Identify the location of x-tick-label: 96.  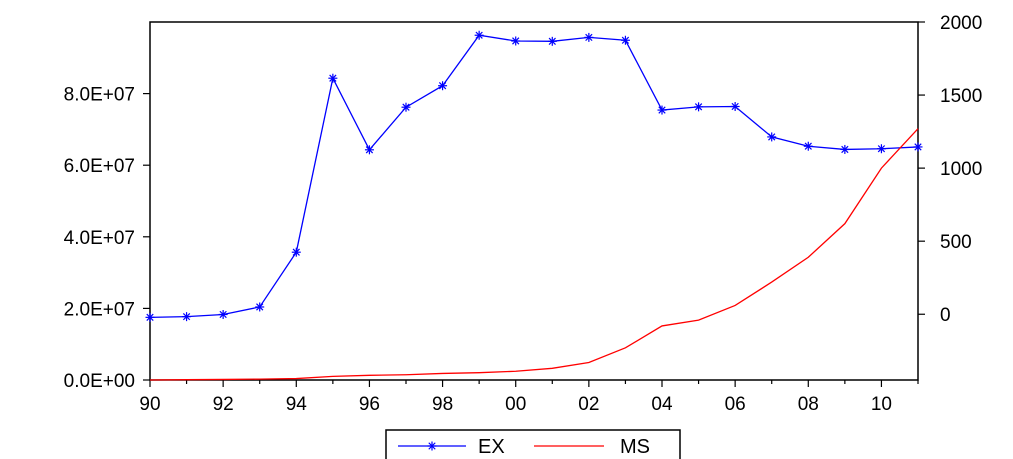
(369, 404).